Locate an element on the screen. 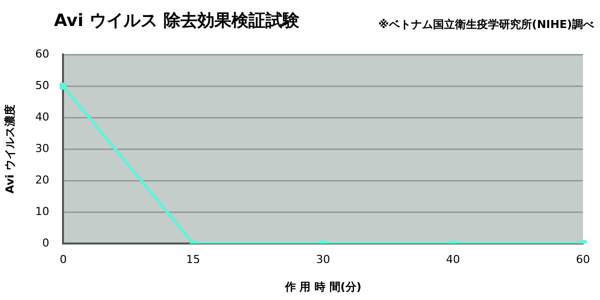 This screenshot has width=600, height=300. x-axis-title: 作 用 時 間(分) is located at coordinates (323, 287).